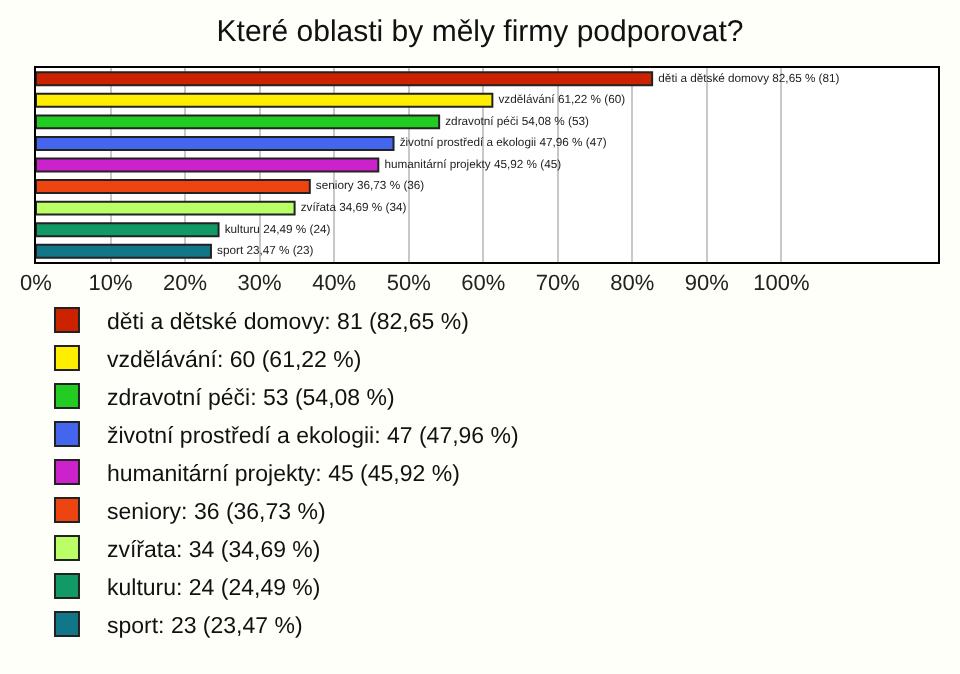  Describe the element at coordinates (558, 284) in the screenshot. I see `x-tick-label: 70%` at that location.